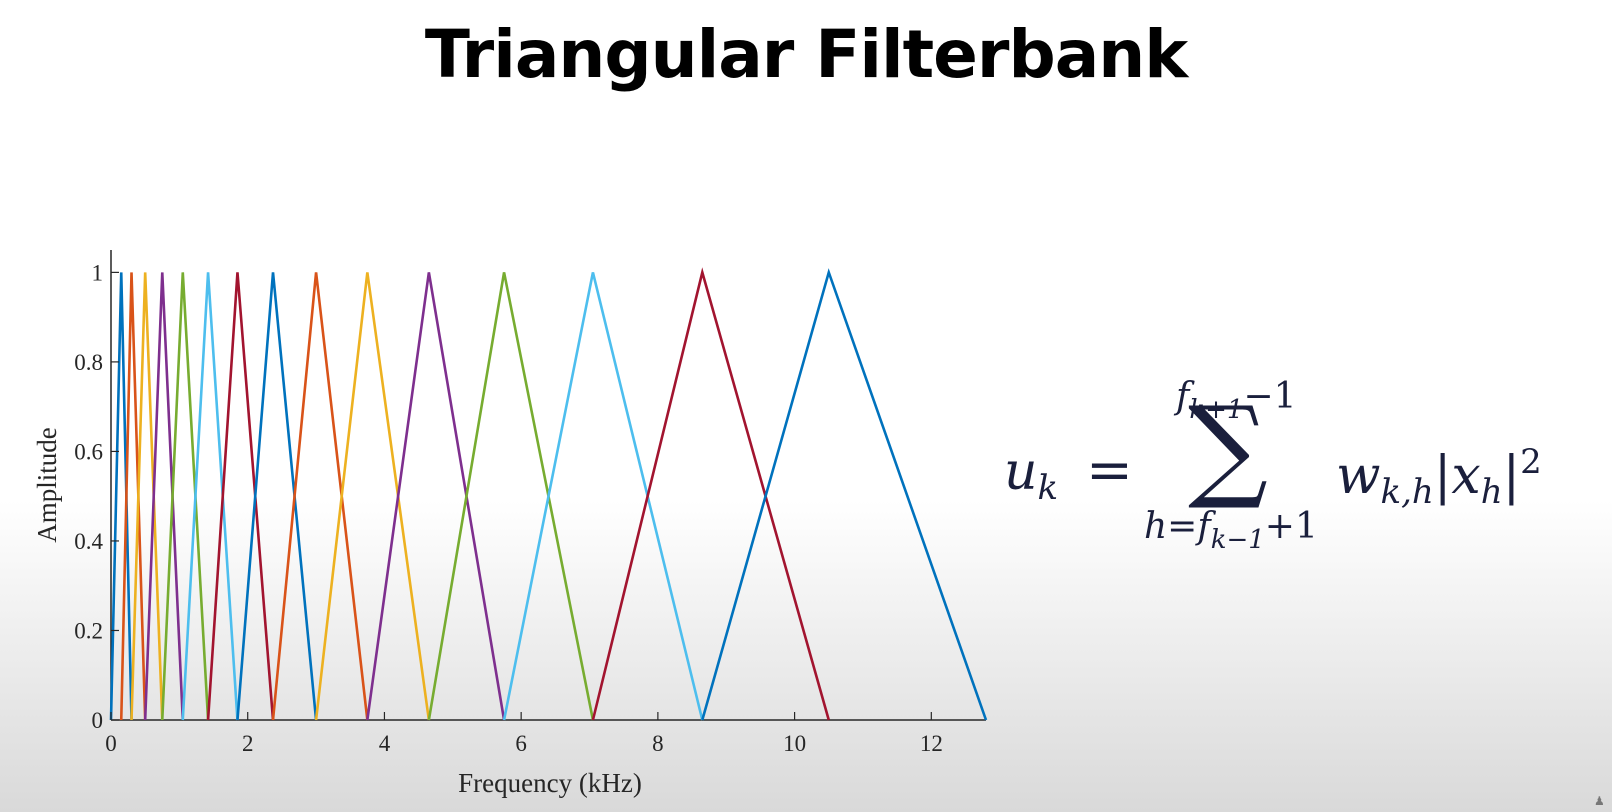 Image resolution: width=1612 pixels, height=812 pixels. I want to click on x-tick-label: 10, so click(794, 743).